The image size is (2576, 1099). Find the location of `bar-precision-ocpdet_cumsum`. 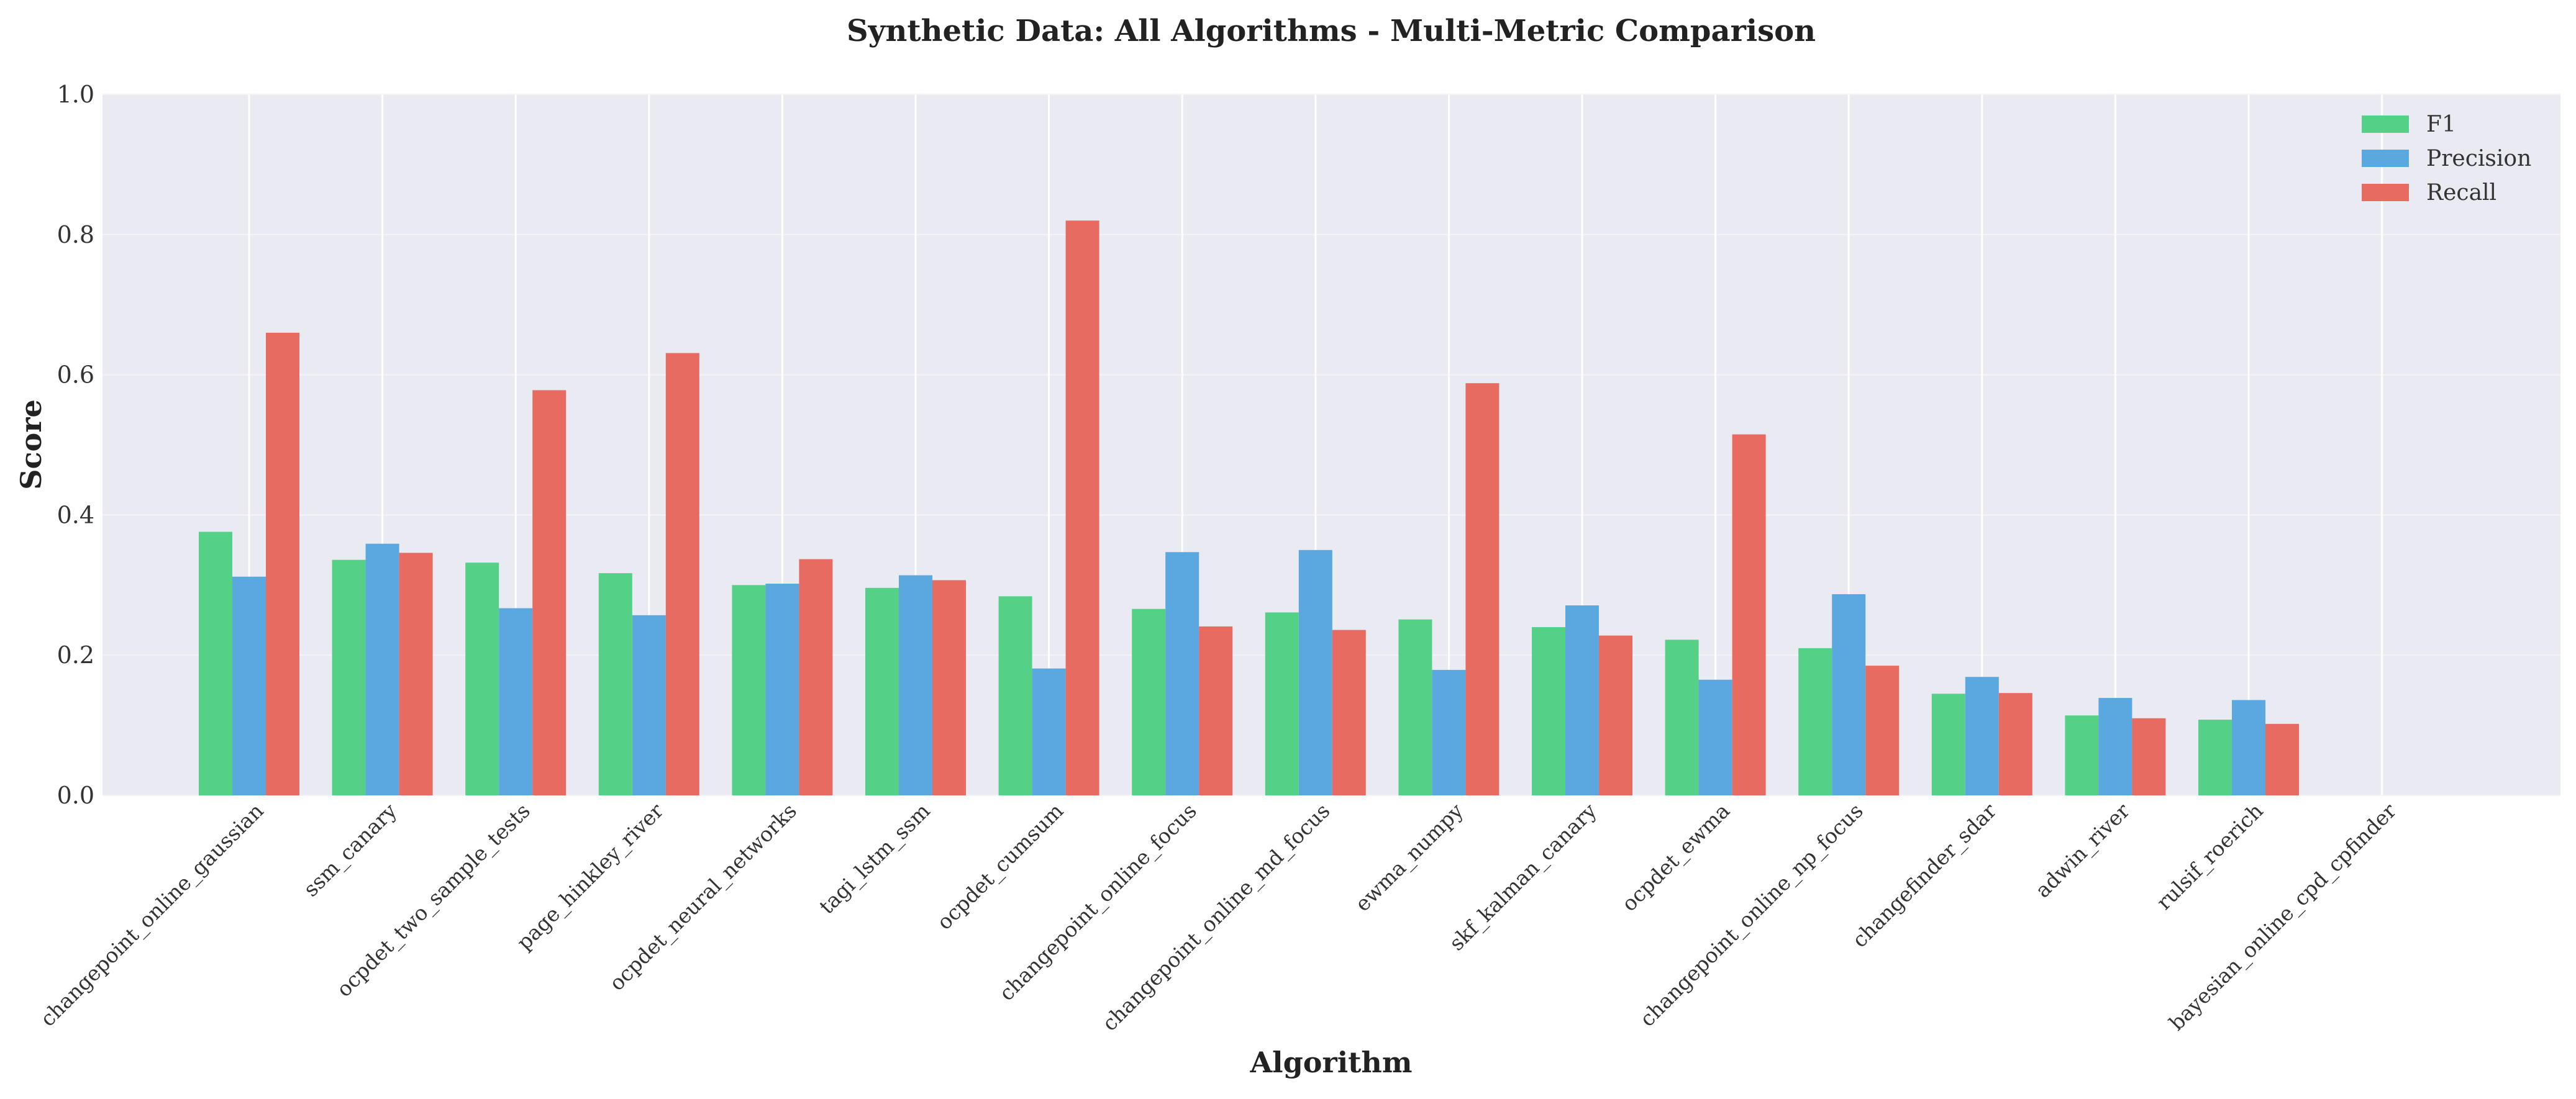

bar-precision-ocpdet_cumsum is located at coordinates (1049, 731).